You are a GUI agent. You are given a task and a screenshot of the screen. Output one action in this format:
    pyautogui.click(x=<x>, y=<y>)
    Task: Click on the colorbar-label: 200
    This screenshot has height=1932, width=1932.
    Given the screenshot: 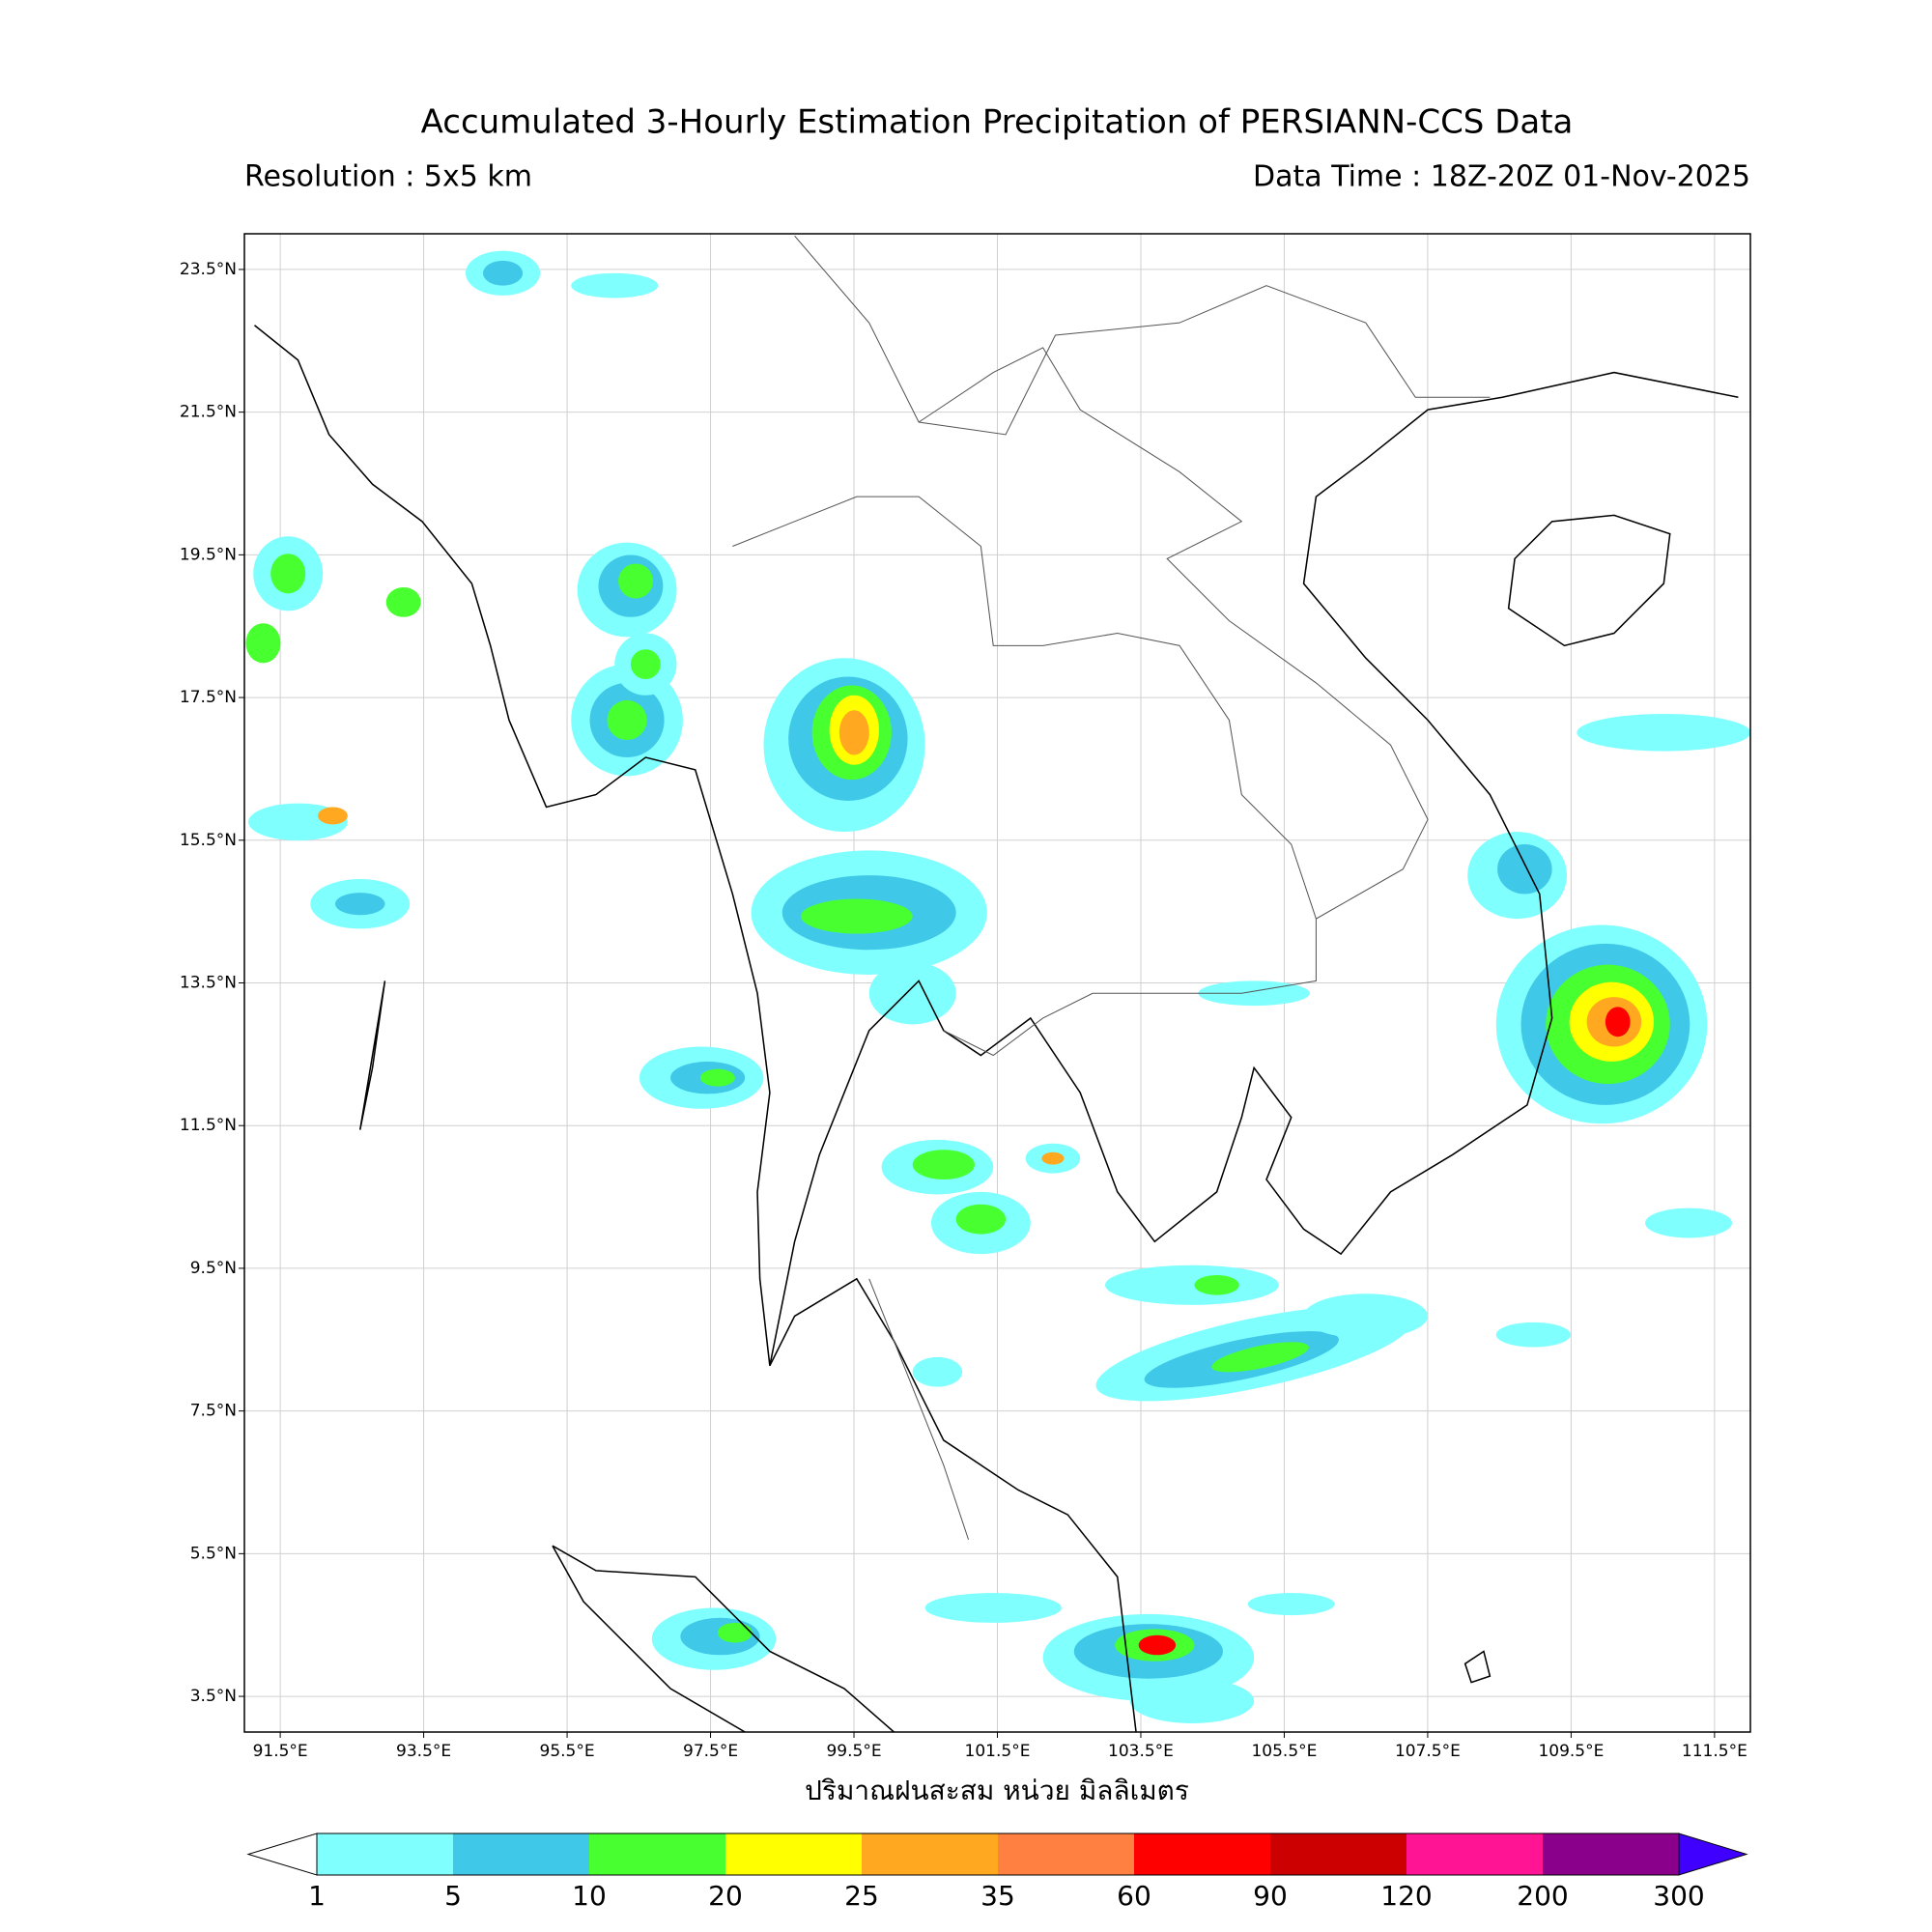 What is the action you would take?
    pyautogui.click(x=1542, y=1896)
    